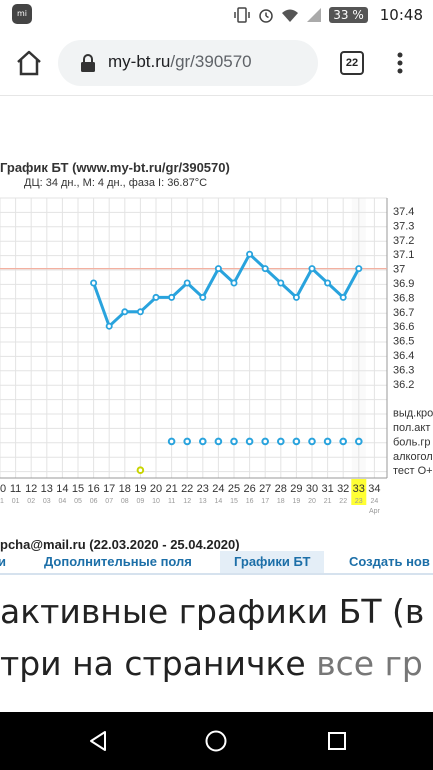 The width and height of the screenshot is (433, 770). Describe the element at coordinates (22, 14) in the screenshot. I see `app-notification-icon: mi` at that location.